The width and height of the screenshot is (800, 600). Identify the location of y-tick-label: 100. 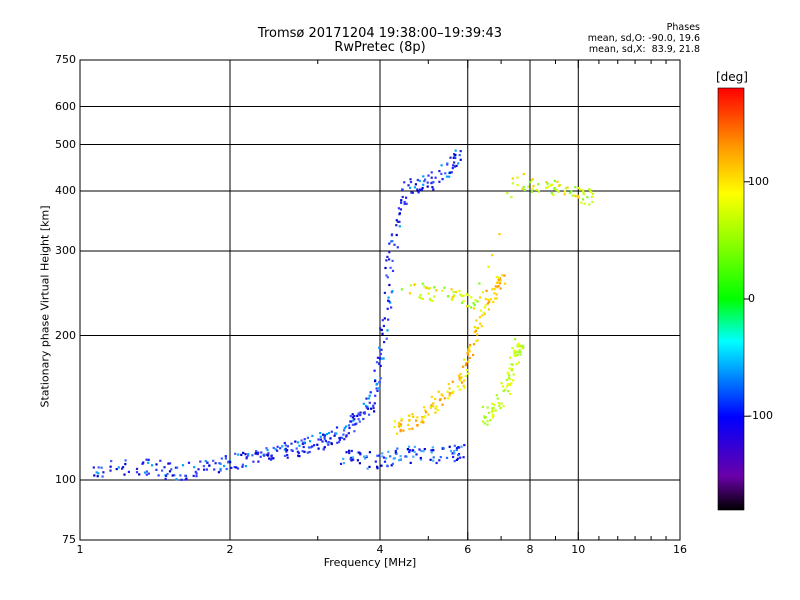
(65, 480).